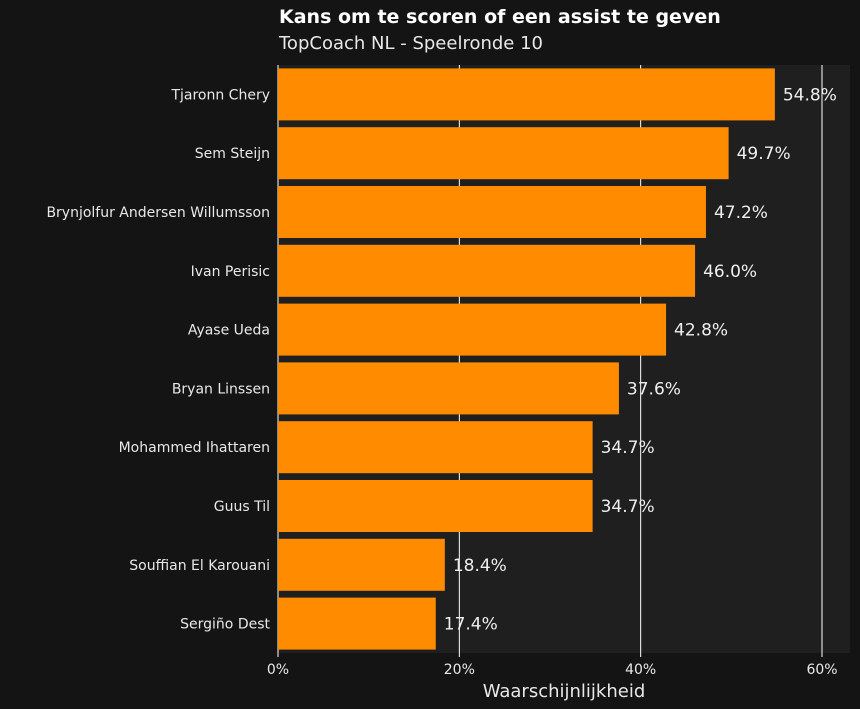  Describe the element at coordinates (199, 566) in the screenshot. I see `y-tick-label: Souffian El Karouani` at that location.